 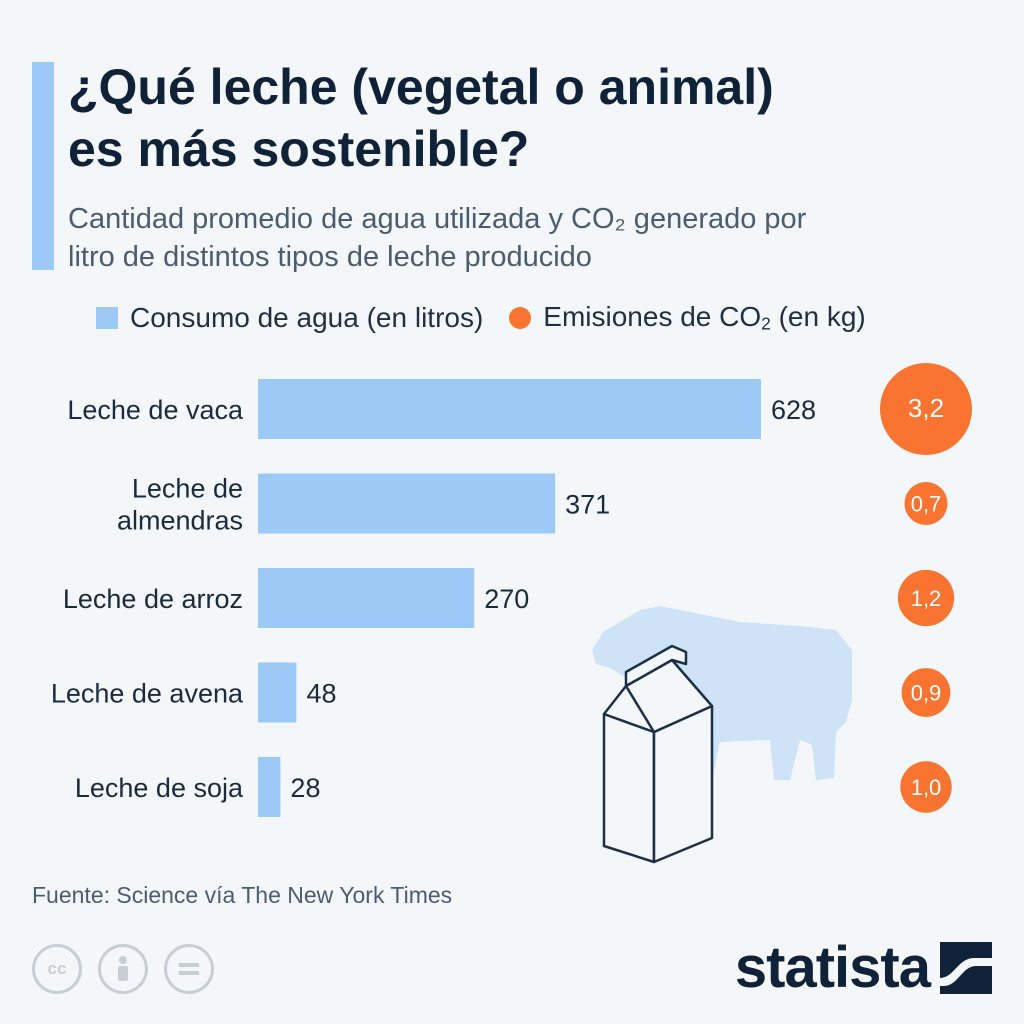 What do you see at coordinates (299, 149) in the screenshot?
I see `title-line-2: es más sostenible?` at bounding box center [299, 149].